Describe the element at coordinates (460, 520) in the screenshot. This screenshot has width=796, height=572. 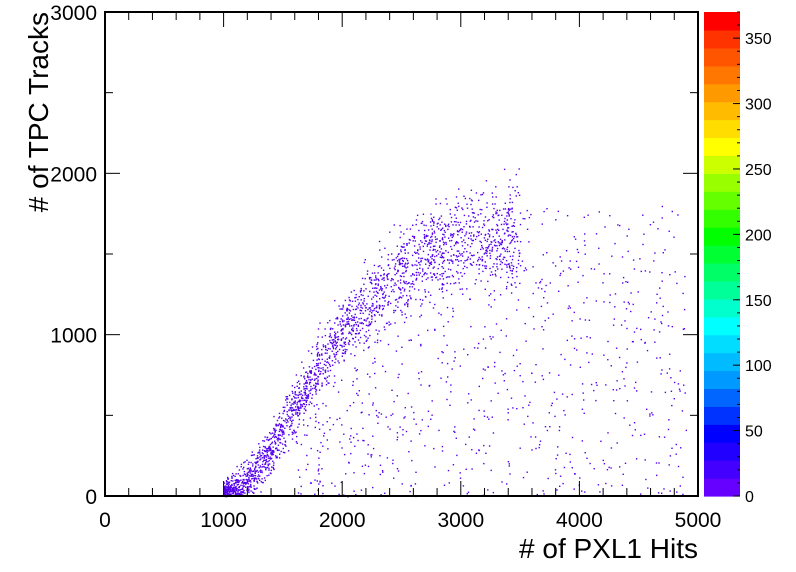
I see `x-tick-label: 3000` at that location.